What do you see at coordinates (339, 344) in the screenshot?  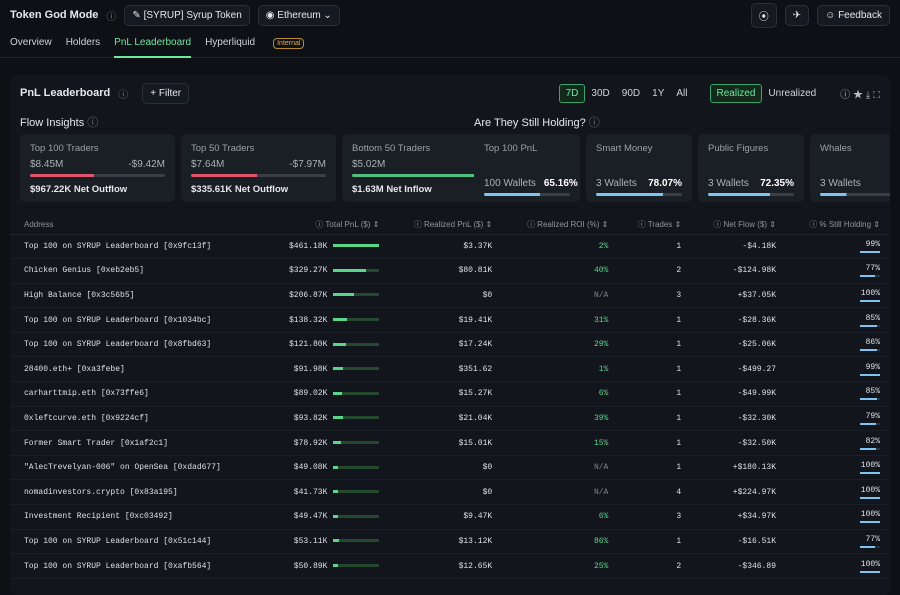 I see `pnl-bar-fill` at bounding box center [339, 344].